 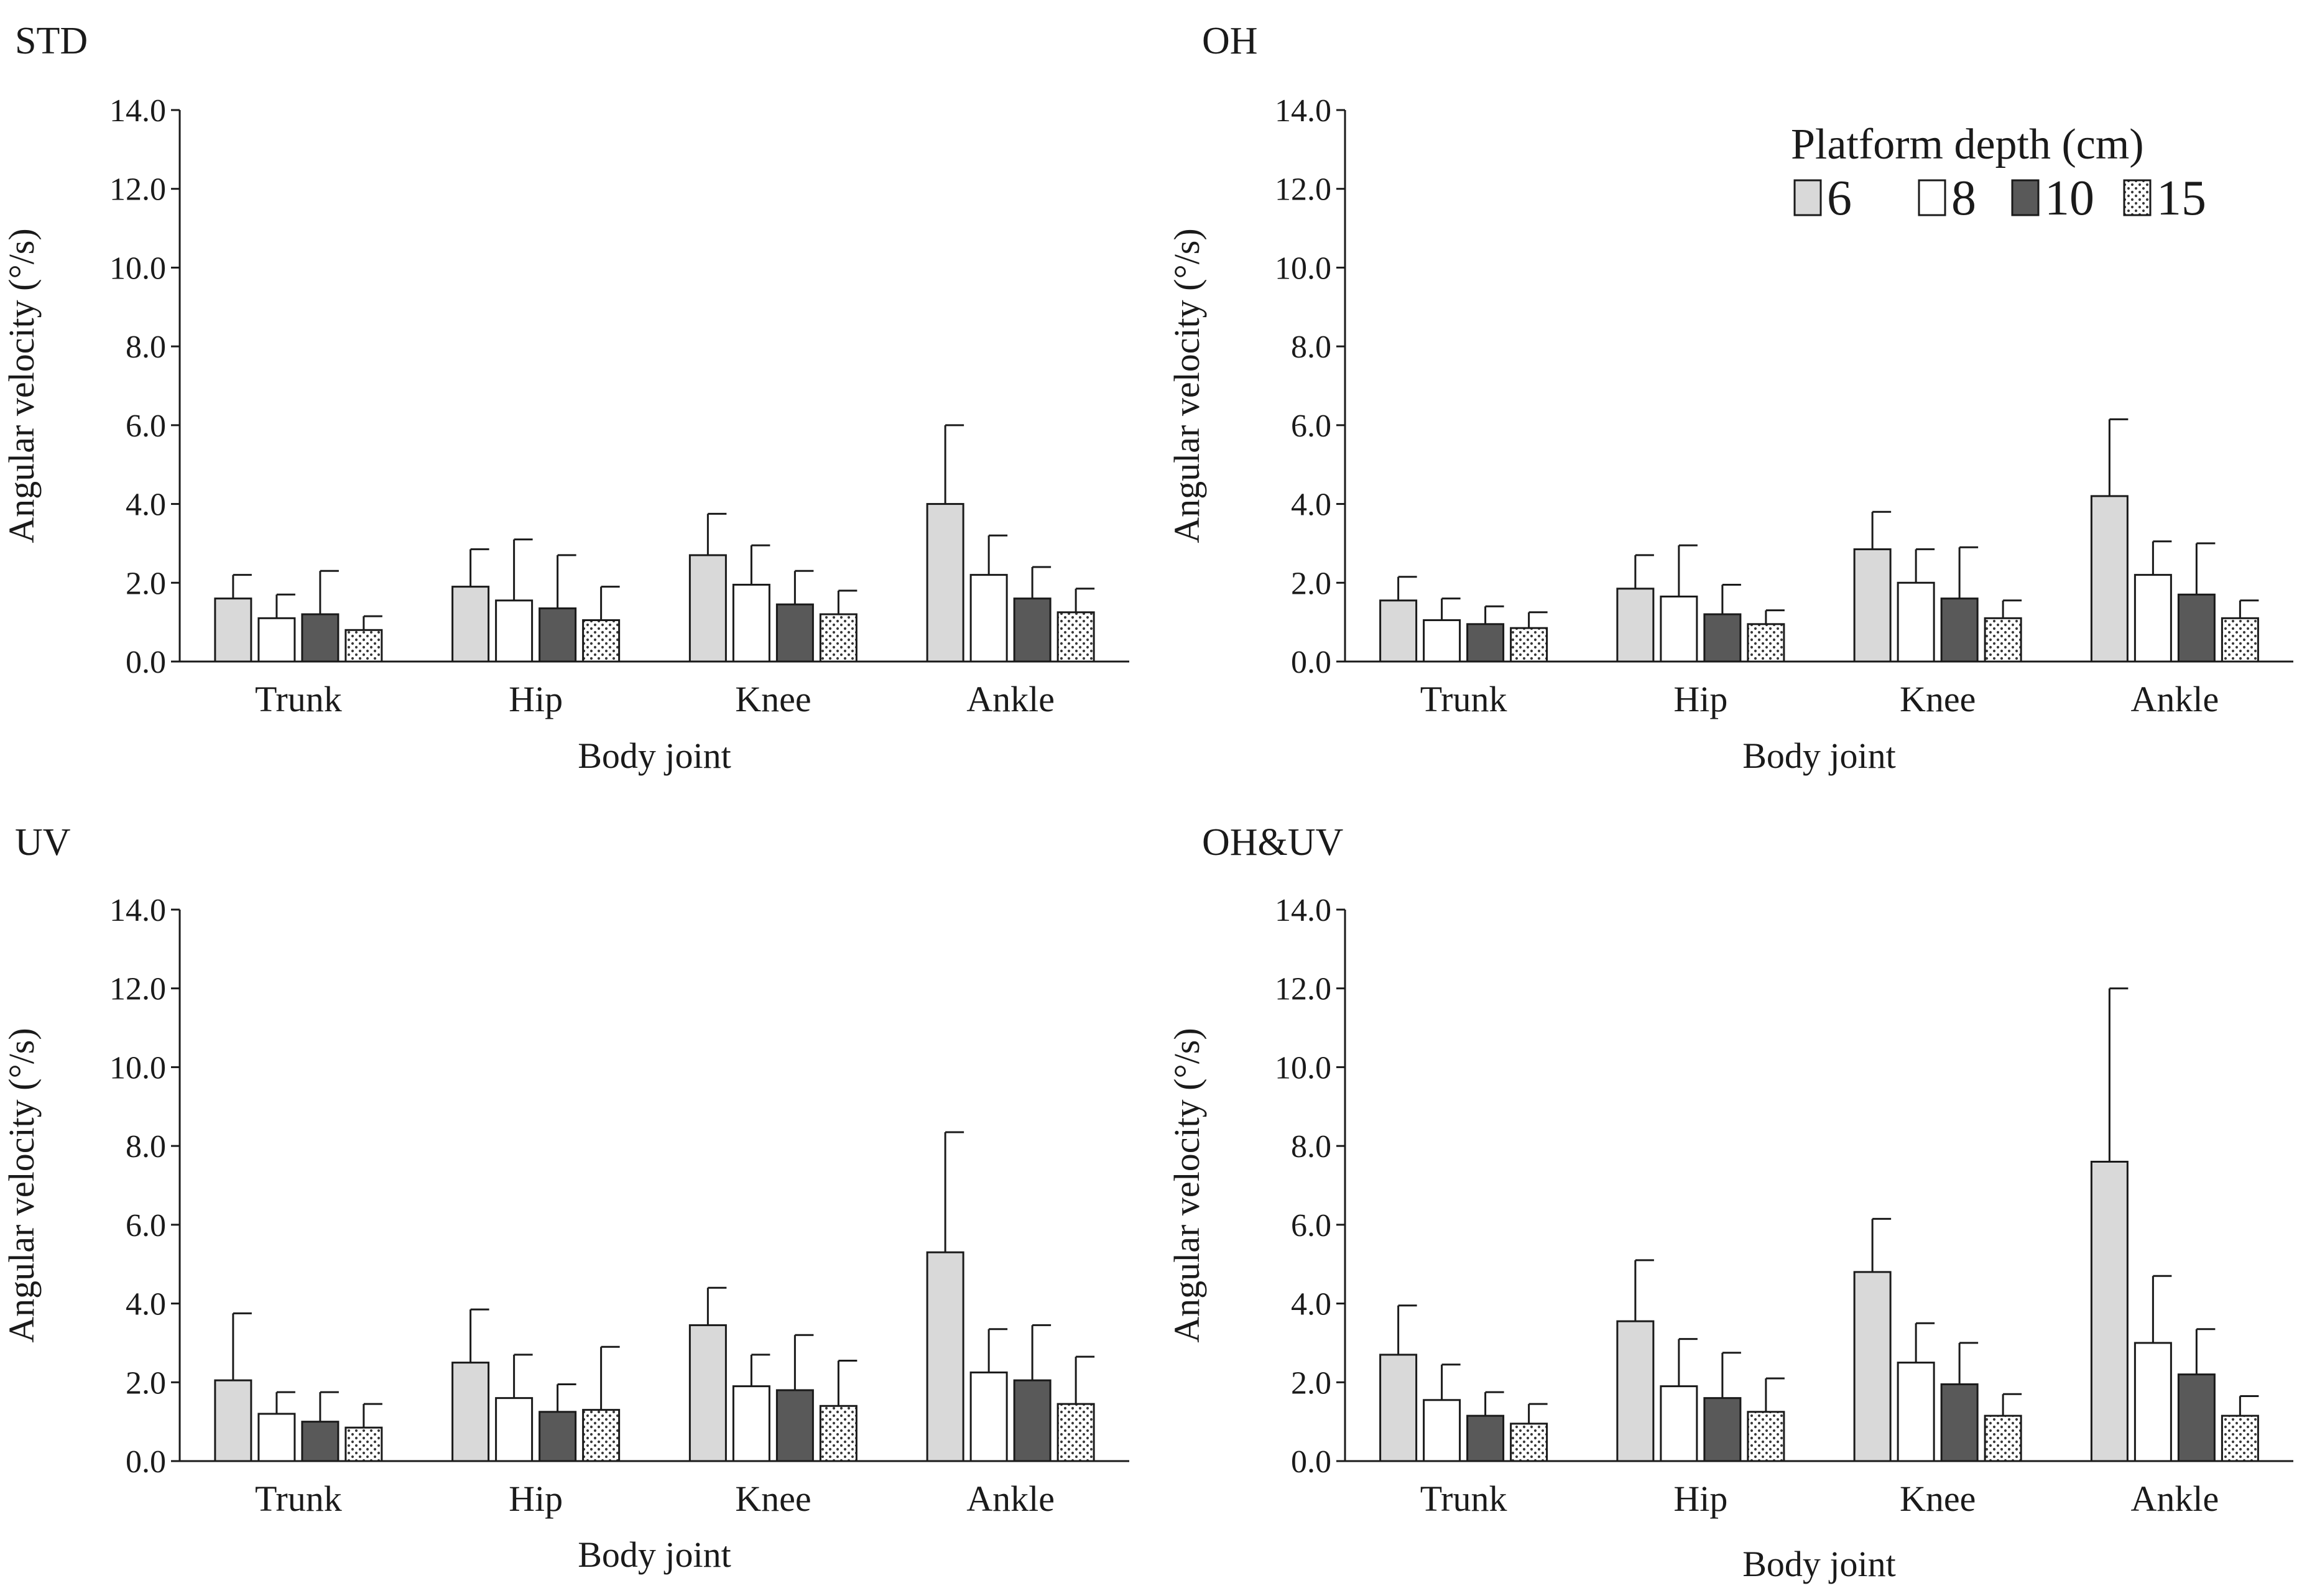 What do you see at coordinates (2182, 198) in the screenshot?
I see `legend-label-15: 15` at bounding box center [2182, 198].